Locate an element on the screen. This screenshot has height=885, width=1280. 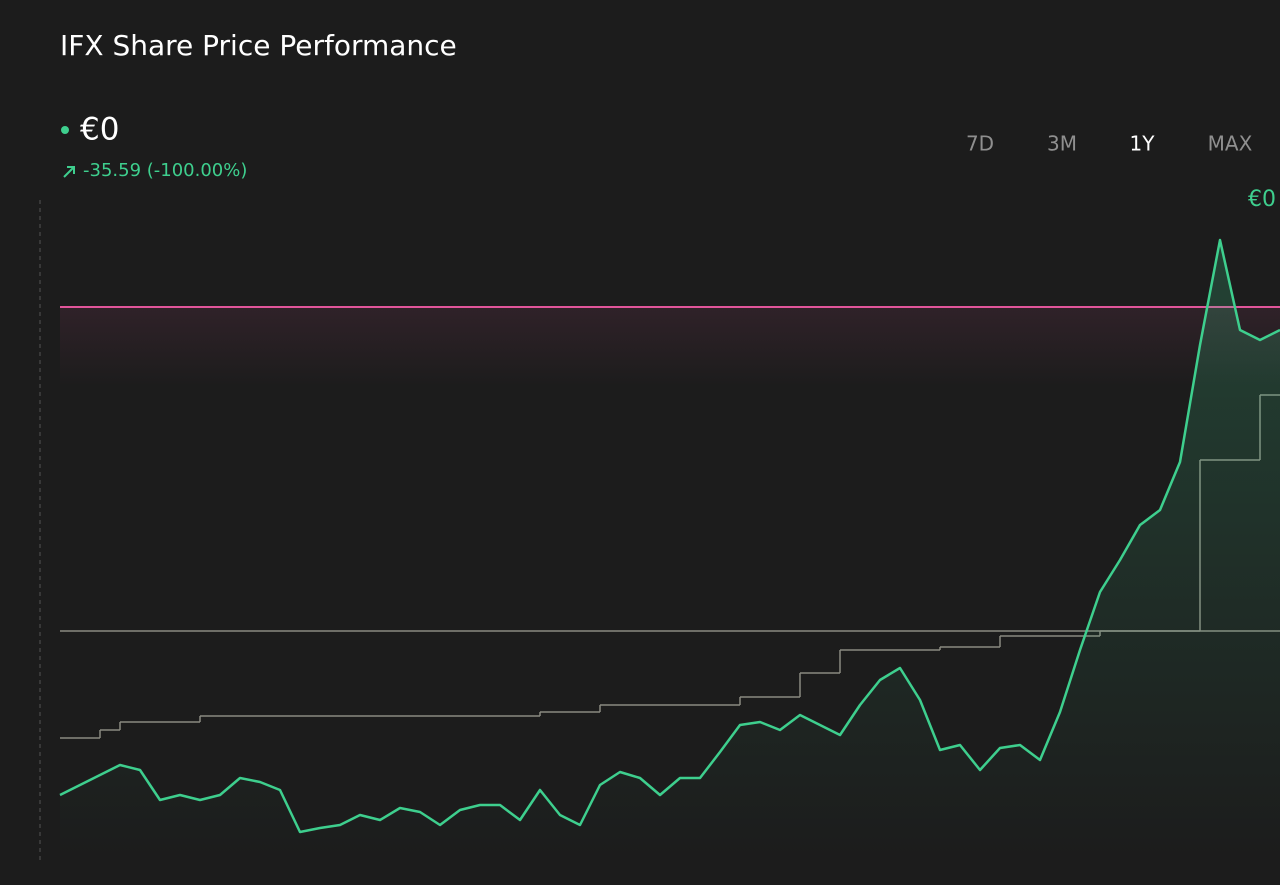
reference-area is located at coordinates (670, 347).